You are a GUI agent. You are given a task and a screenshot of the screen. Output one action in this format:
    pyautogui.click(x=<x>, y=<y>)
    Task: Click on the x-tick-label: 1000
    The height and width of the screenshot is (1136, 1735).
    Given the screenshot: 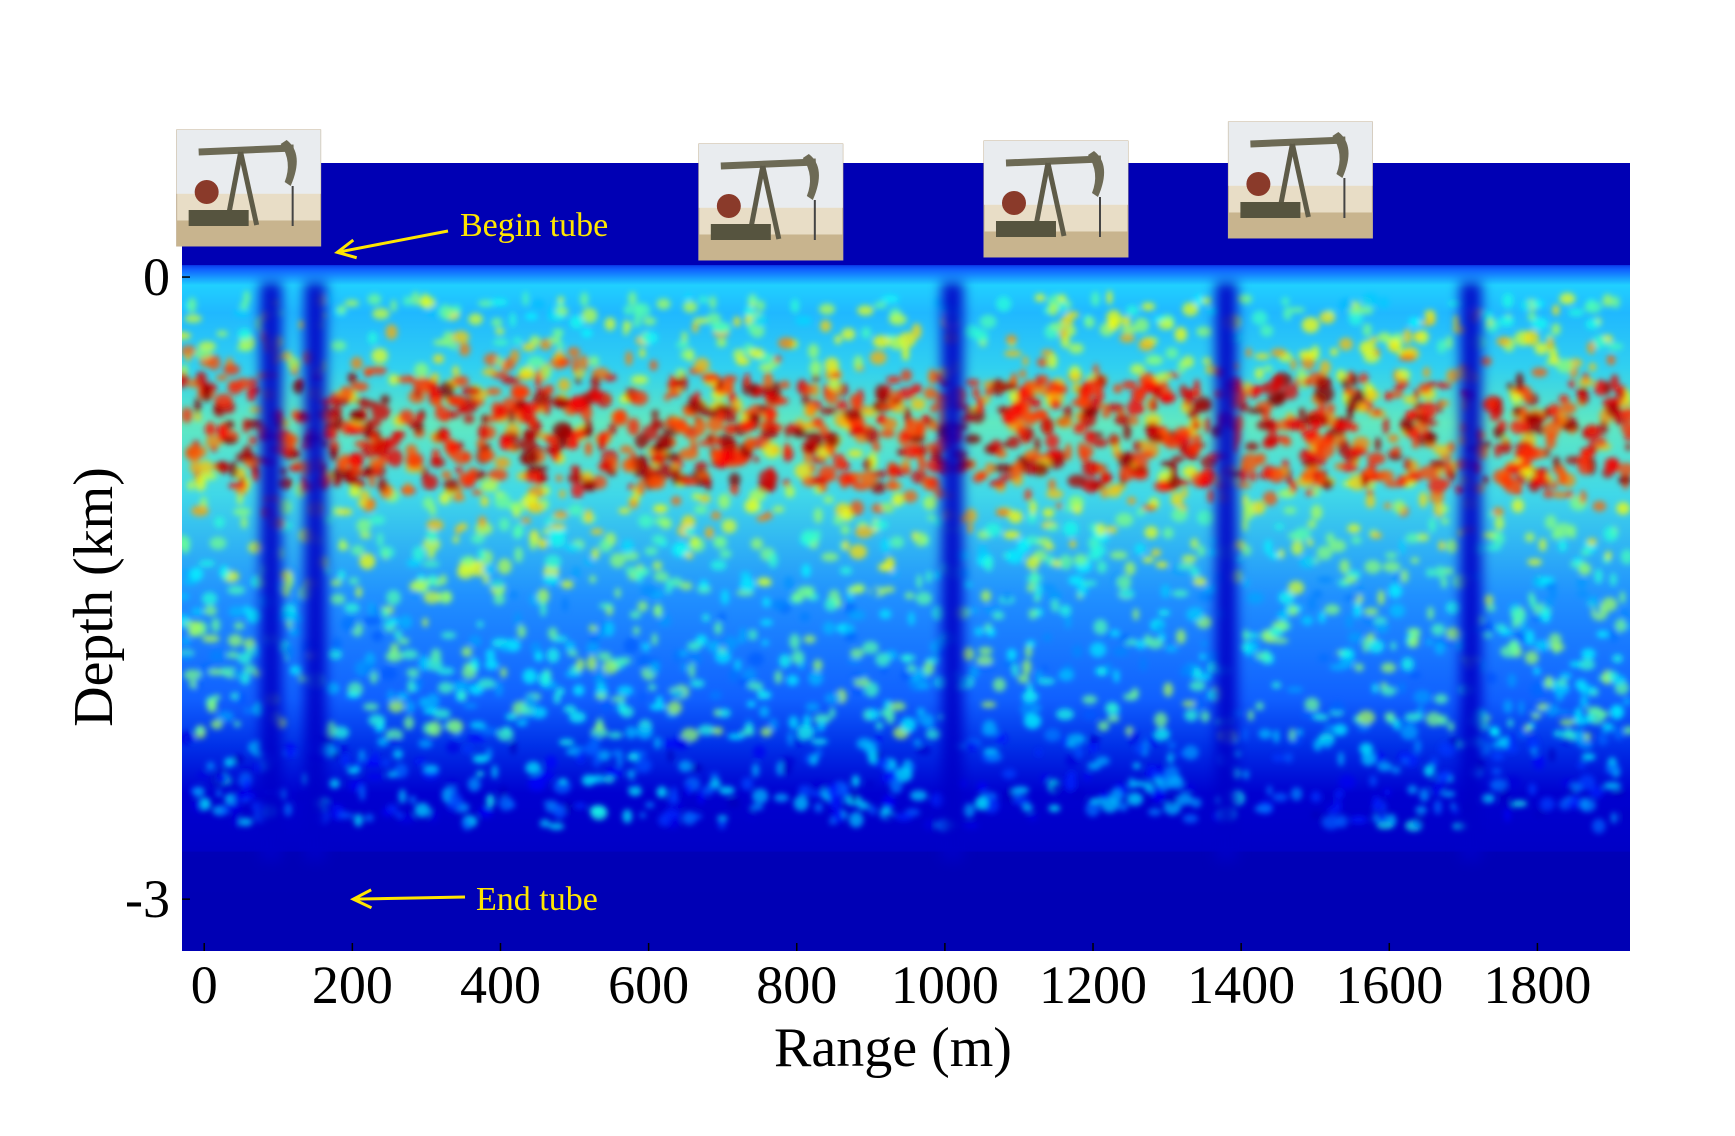 What is the action you would take?
    pyautogui.click(x=945, y=985)
    